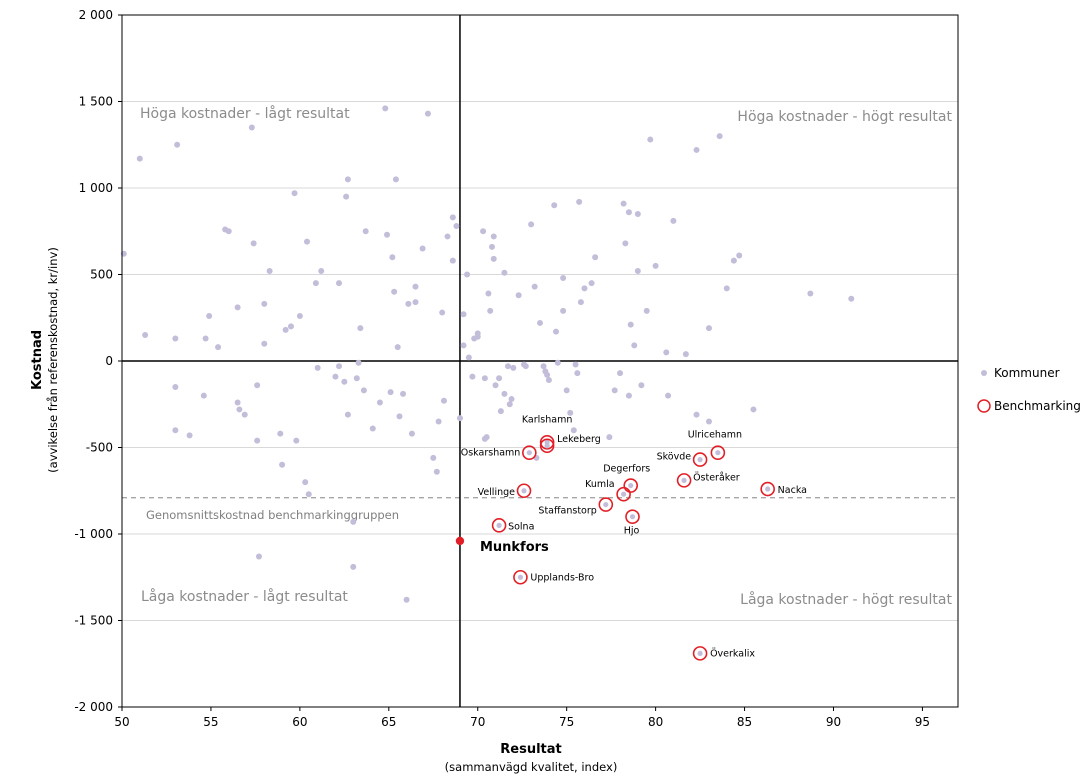 This screenshot has width=1088, height=777. What do you see at coordinates (984, 373) in the screenshot?
I see `legend-marker-kommuner` at bounding box center [984, 373].